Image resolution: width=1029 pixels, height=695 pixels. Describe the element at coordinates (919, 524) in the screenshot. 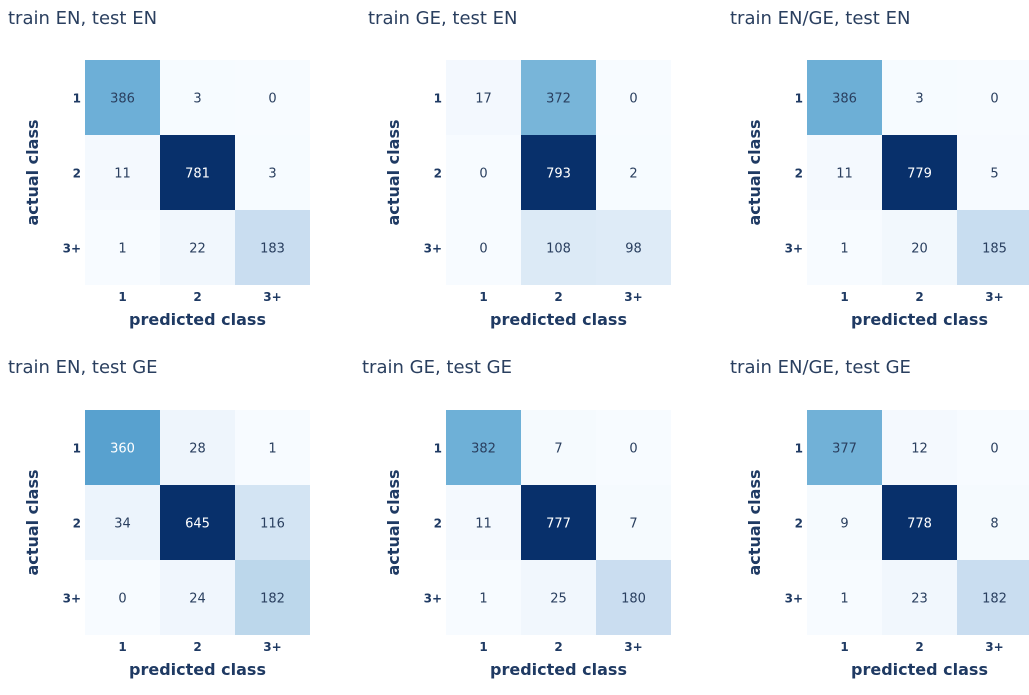

I see `cell-value-label: 778` at that location.